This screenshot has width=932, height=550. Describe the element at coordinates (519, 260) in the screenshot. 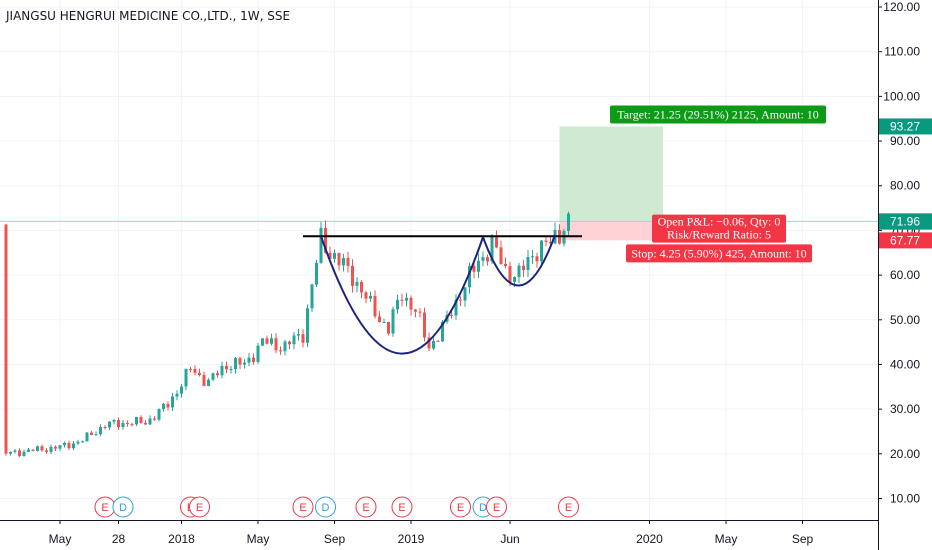

I see `handle-arc` at that location.